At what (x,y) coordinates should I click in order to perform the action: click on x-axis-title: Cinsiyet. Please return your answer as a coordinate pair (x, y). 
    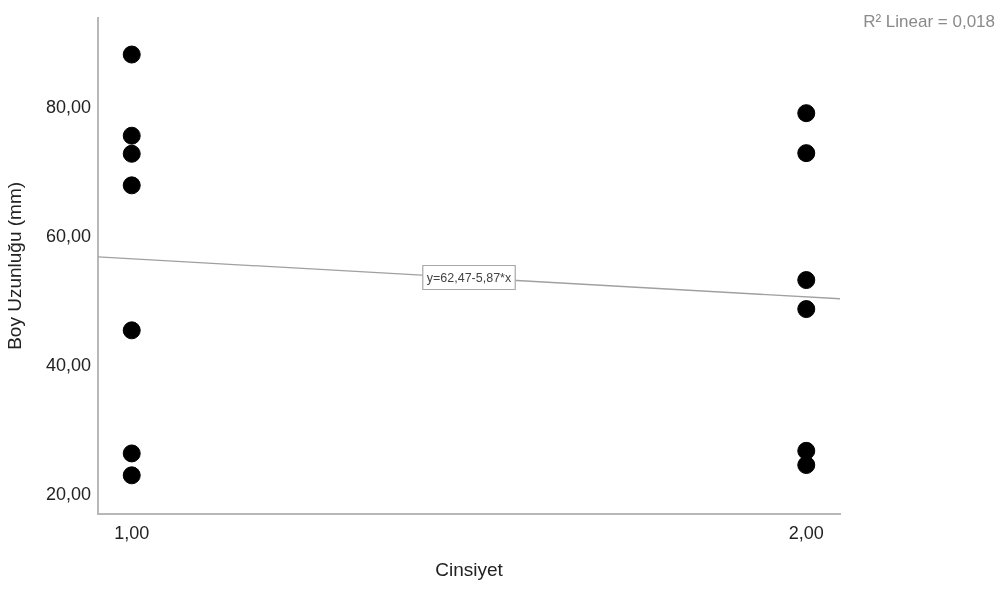
    Looking at the image, I should click on (469, 569).